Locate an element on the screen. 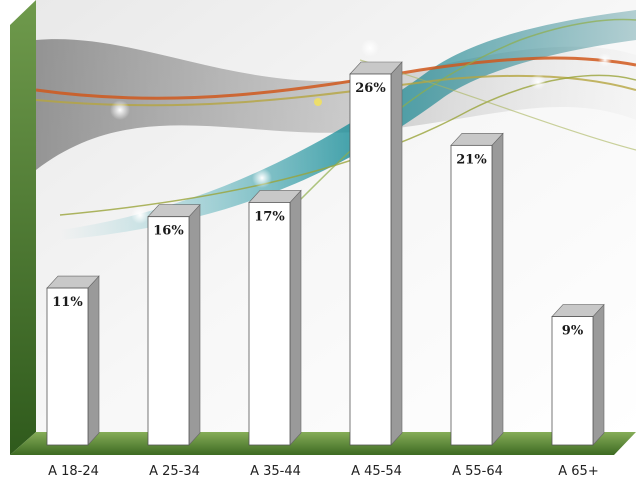 The width and height of the screenshot is (636, 483). x-tick-label: A 55-64 is located at coordinates (477, 471).